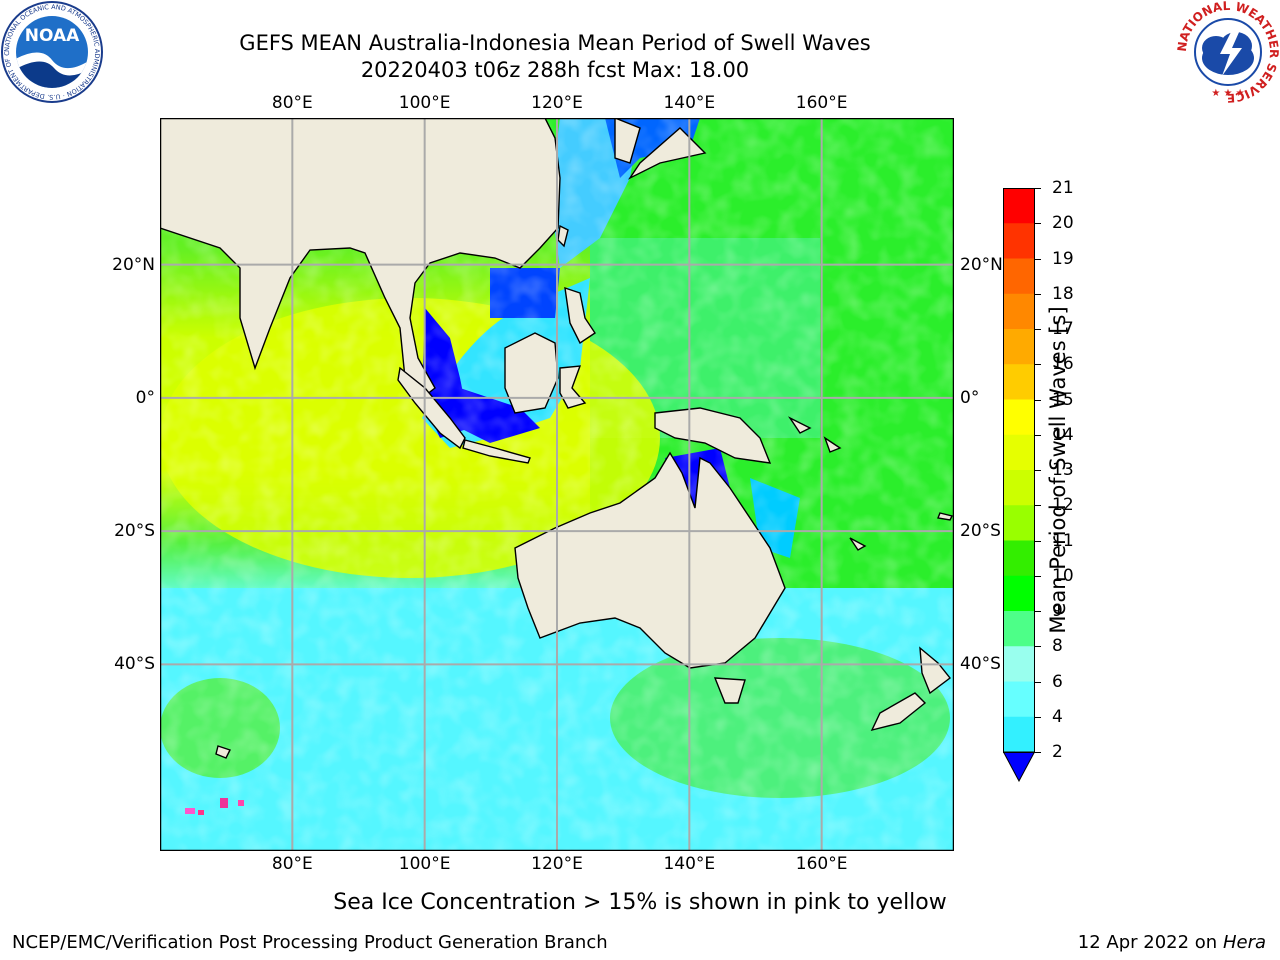 The width and height of the screenshot is (1280, 960). What do you see at coordinates (214, 806) in the screenshot?
I see `sea-ice-patches` at bounding box center [214, 806].